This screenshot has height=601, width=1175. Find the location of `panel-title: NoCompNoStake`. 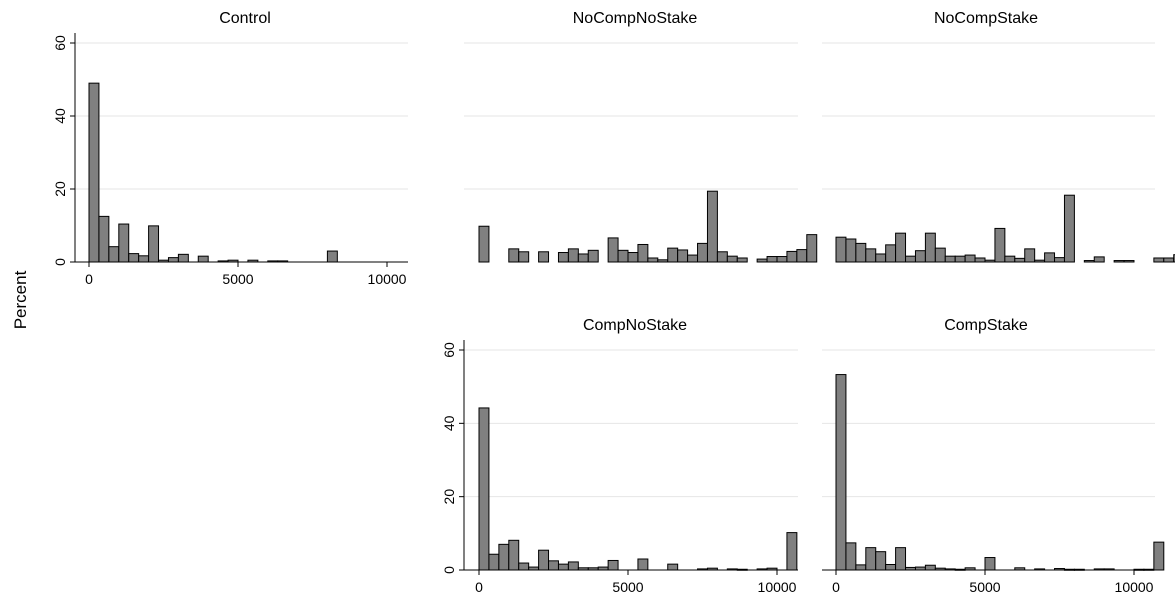

panel-title: NoCompNoStake is located at coordinates (635, 18).